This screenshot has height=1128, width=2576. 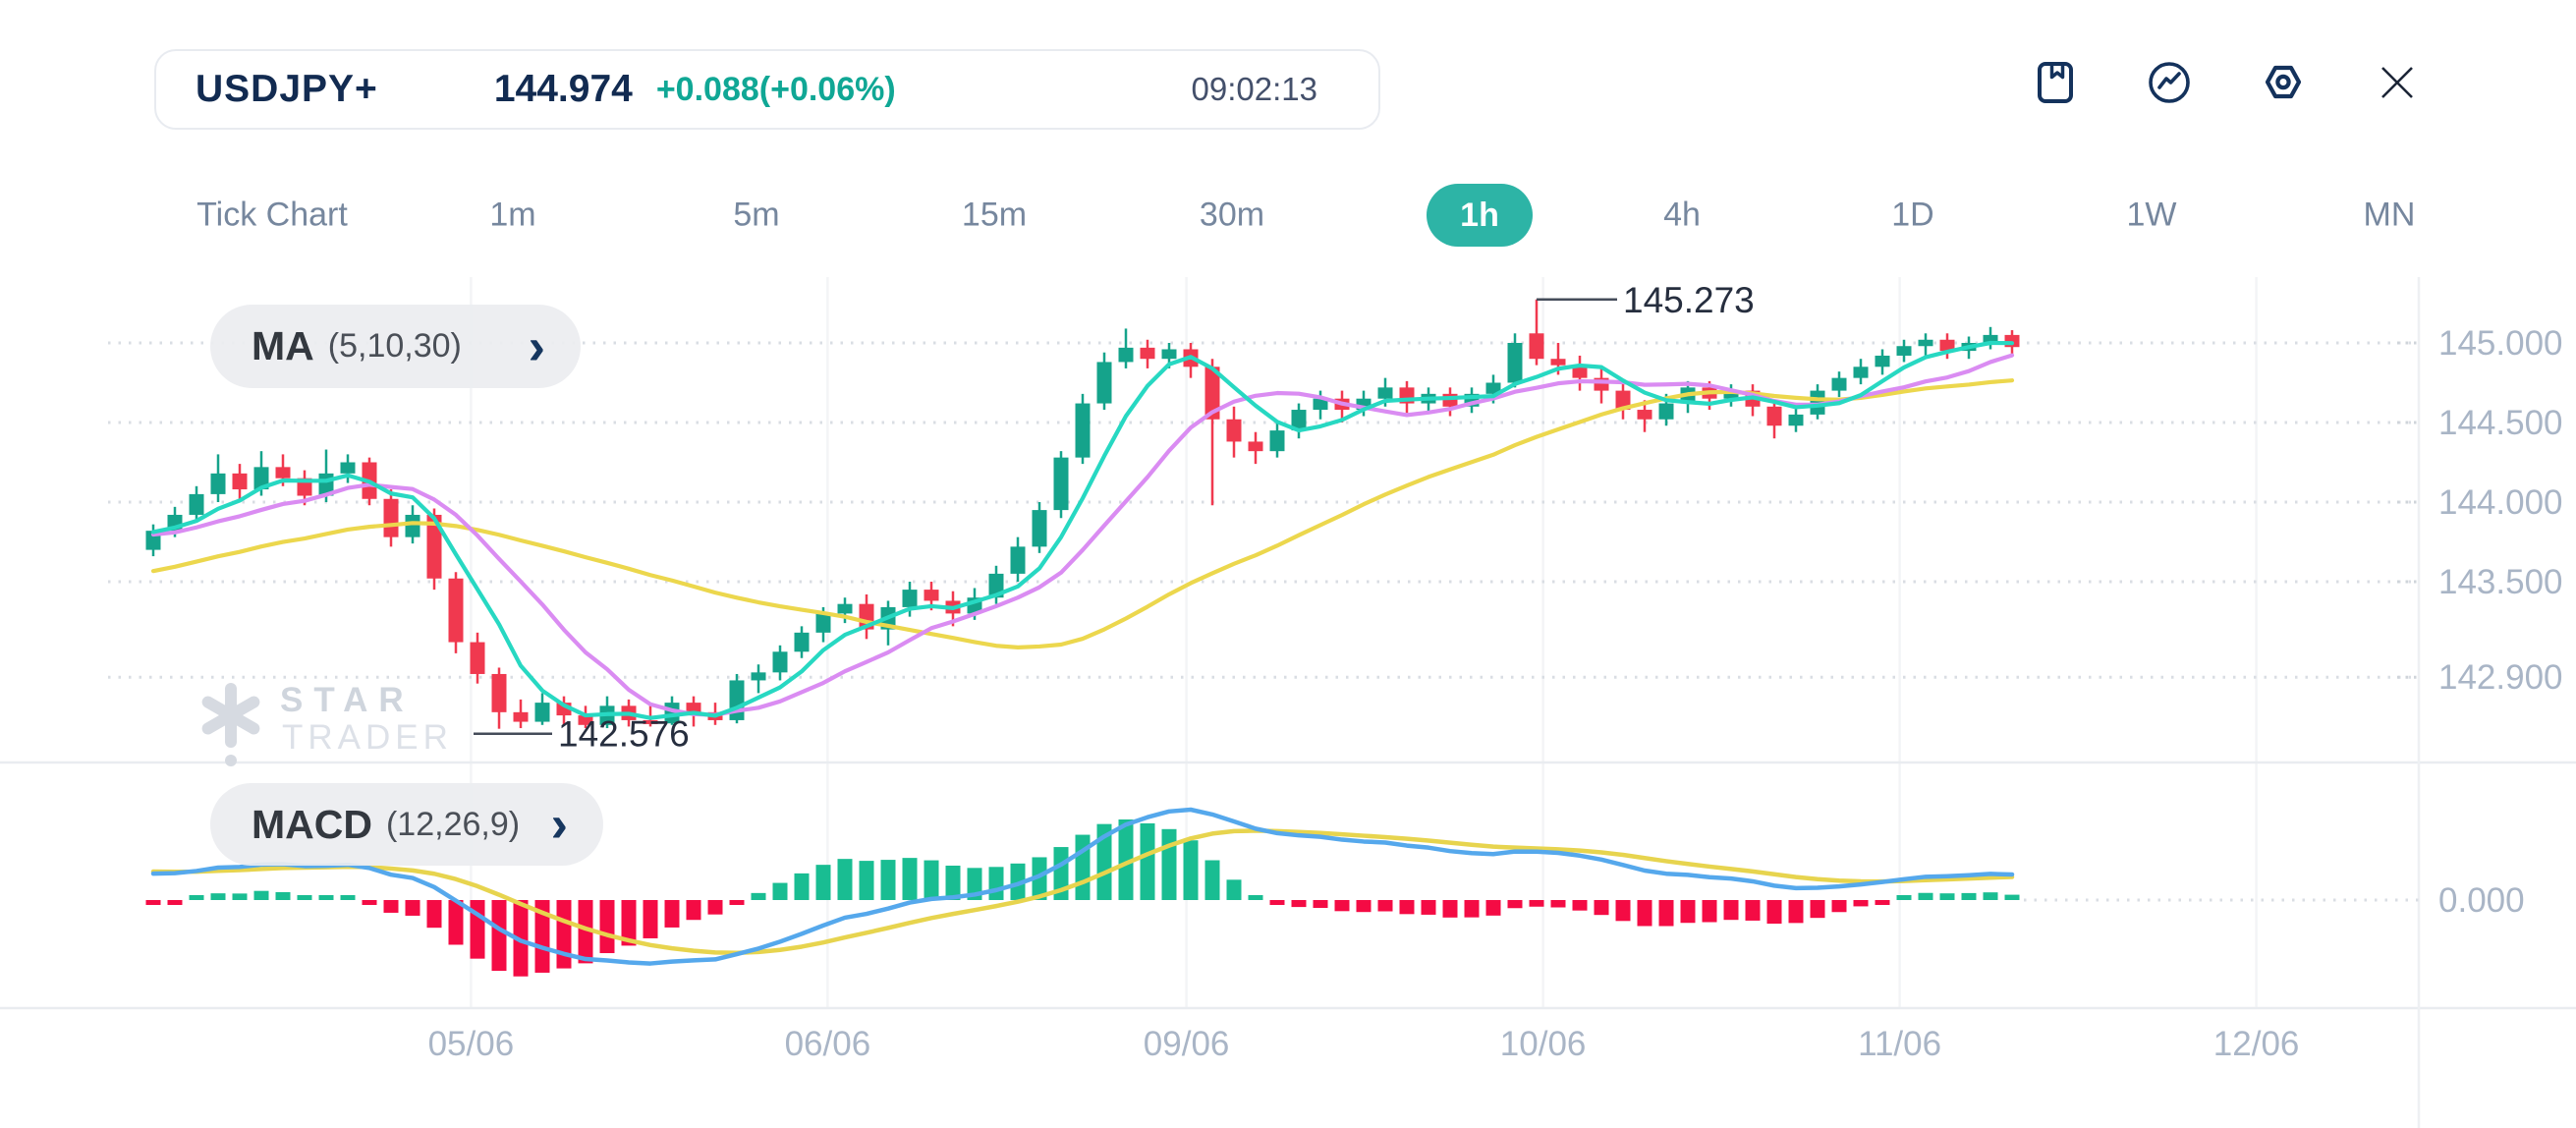 What do you see at coordinates (994, 216) in the screenshot?
I see `tab-15m: 15m` at bounding box center [994, 216].